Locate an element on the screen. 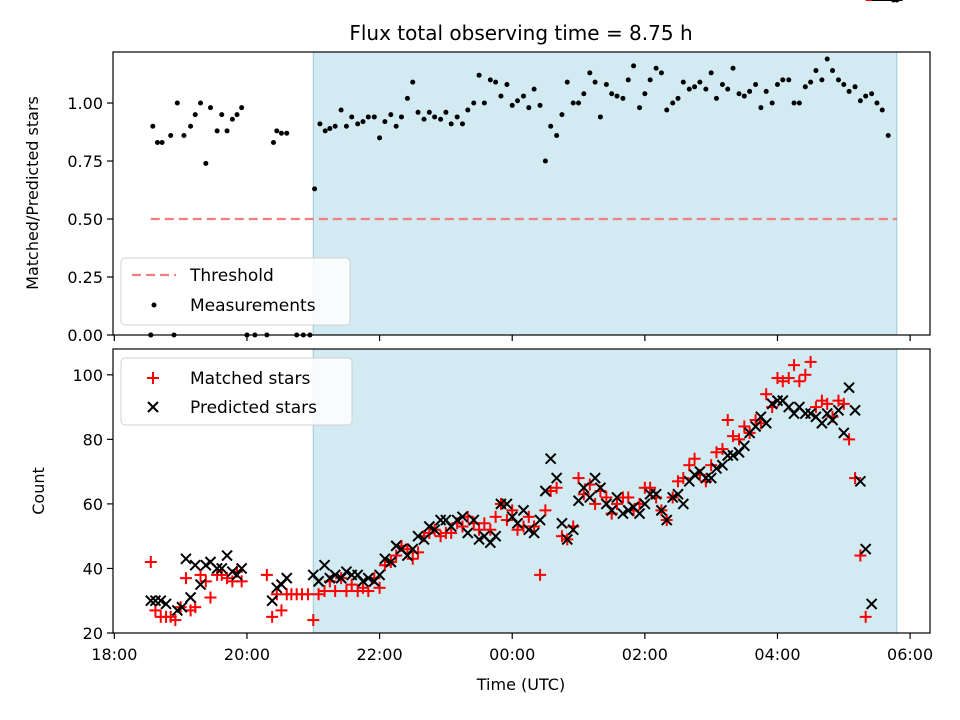  x-tick-label: 02:00 is located at coordinates (645, 654).